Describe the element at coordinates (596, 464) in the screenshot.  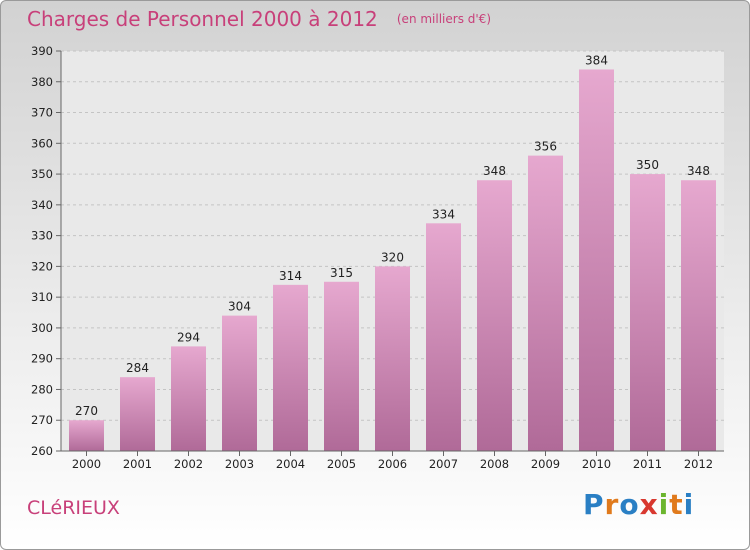
I see `x-tick-label-2010: 2010` at that location.